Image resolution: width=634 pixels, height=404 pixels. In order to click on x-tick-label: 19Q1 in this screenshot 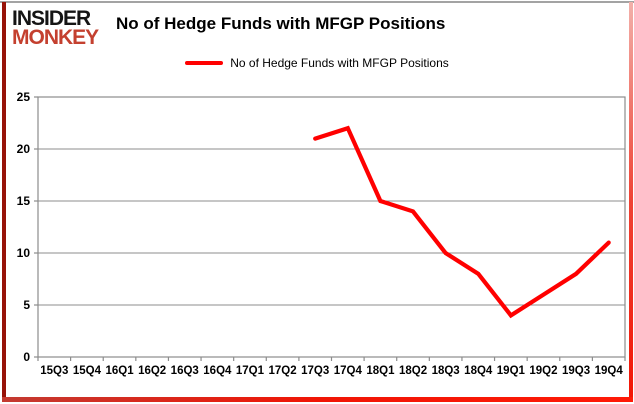, I will do `click(511, 371)`.